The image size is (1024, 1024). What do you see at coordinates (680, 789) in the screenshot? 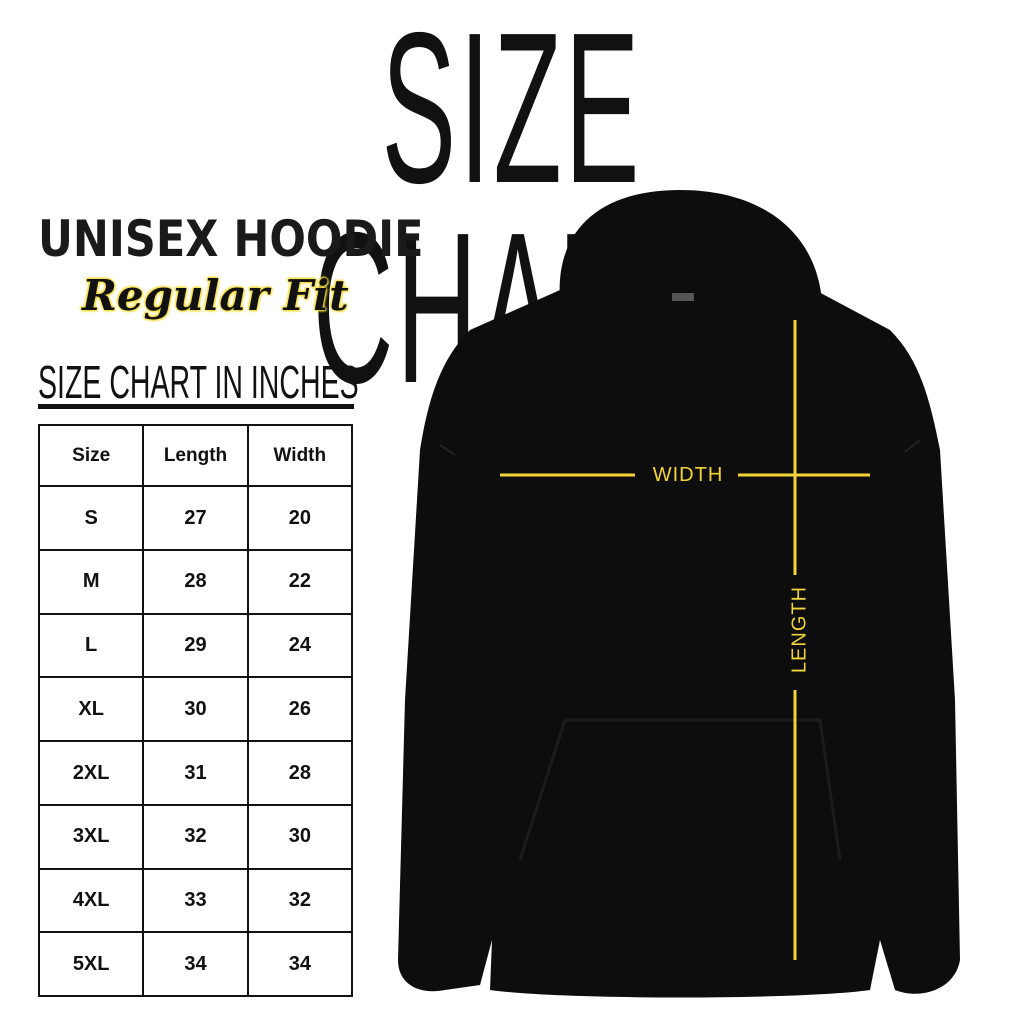
I see `pocket-outline` at bounding box center [680, 789].